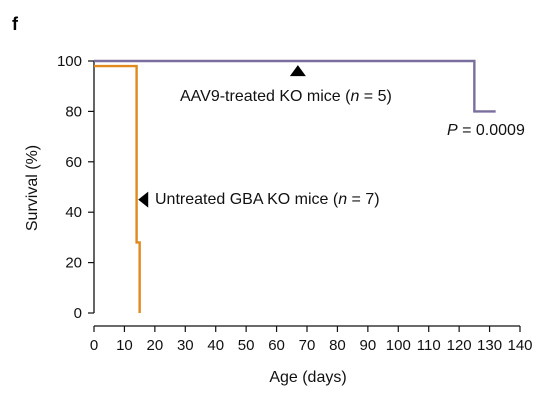 This screenshot has height=415, width=550. I want to click on x-tick-label: 60, so click(276, 345).